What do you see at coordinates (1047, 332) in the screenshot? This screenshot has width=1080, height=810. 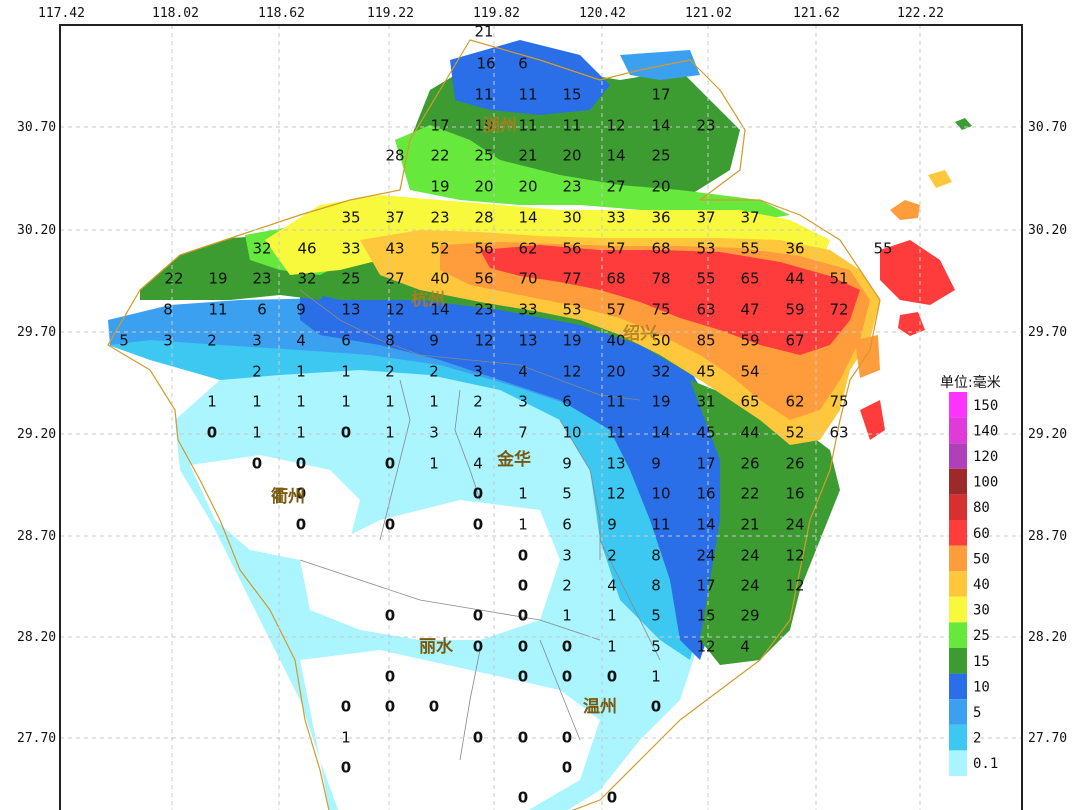 I see `lat-tick: 29.70` at bounding box center [1047, 332].